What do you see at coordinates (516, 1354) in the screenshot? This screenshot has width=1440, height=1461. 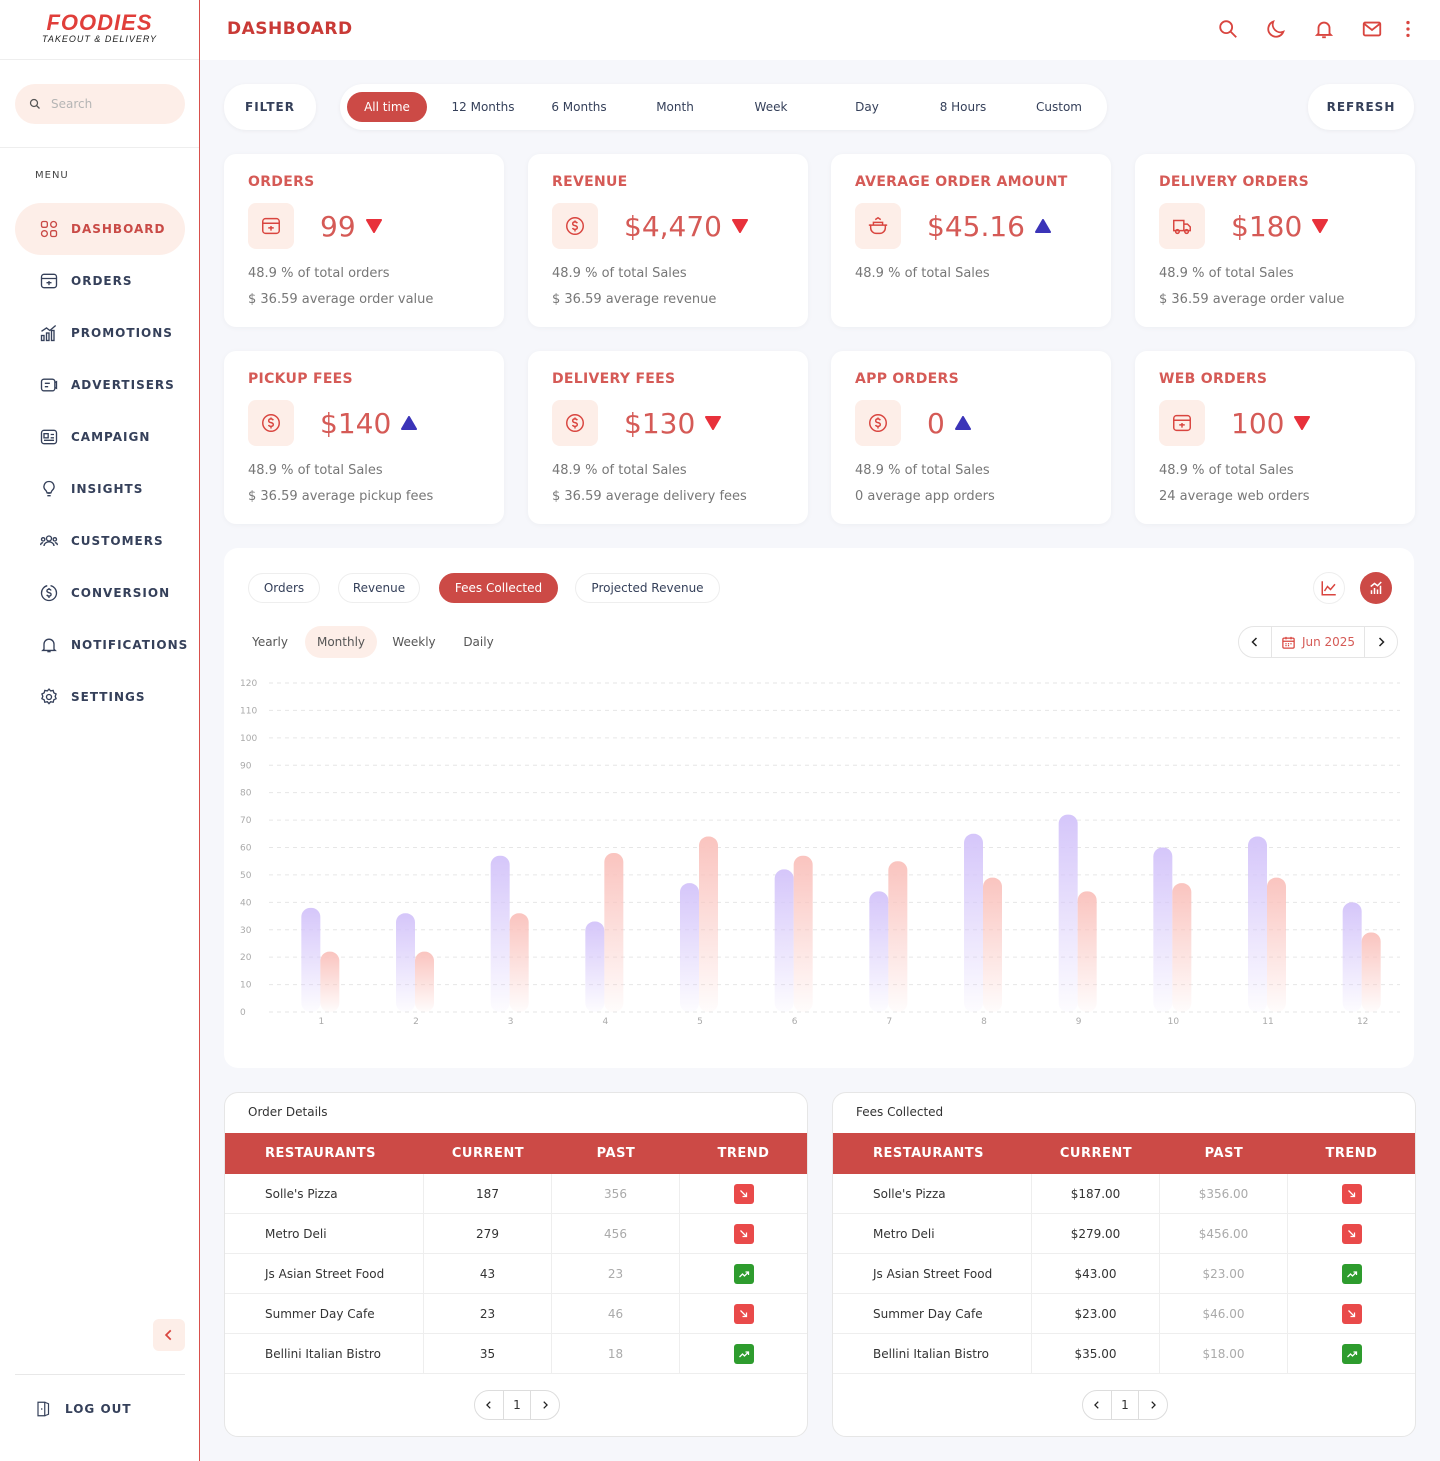 I see `table-row: Bellini Italian Bistro 35 18` at bounding box center [516, 1354].